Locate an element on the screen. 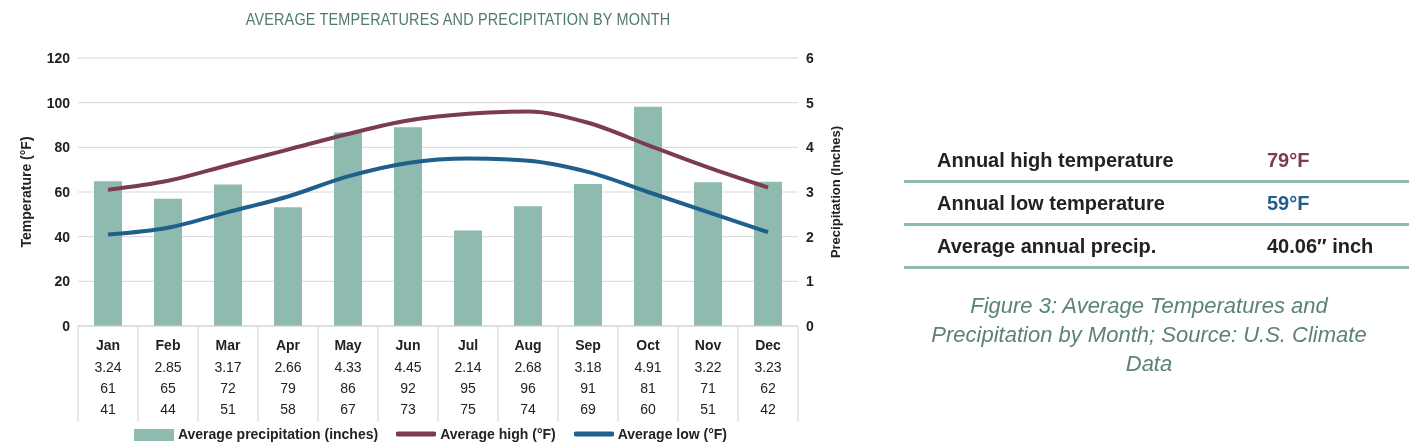 This screenshot has height=444, width=1425. data-label: 95 is located at coordinates (468, 388).